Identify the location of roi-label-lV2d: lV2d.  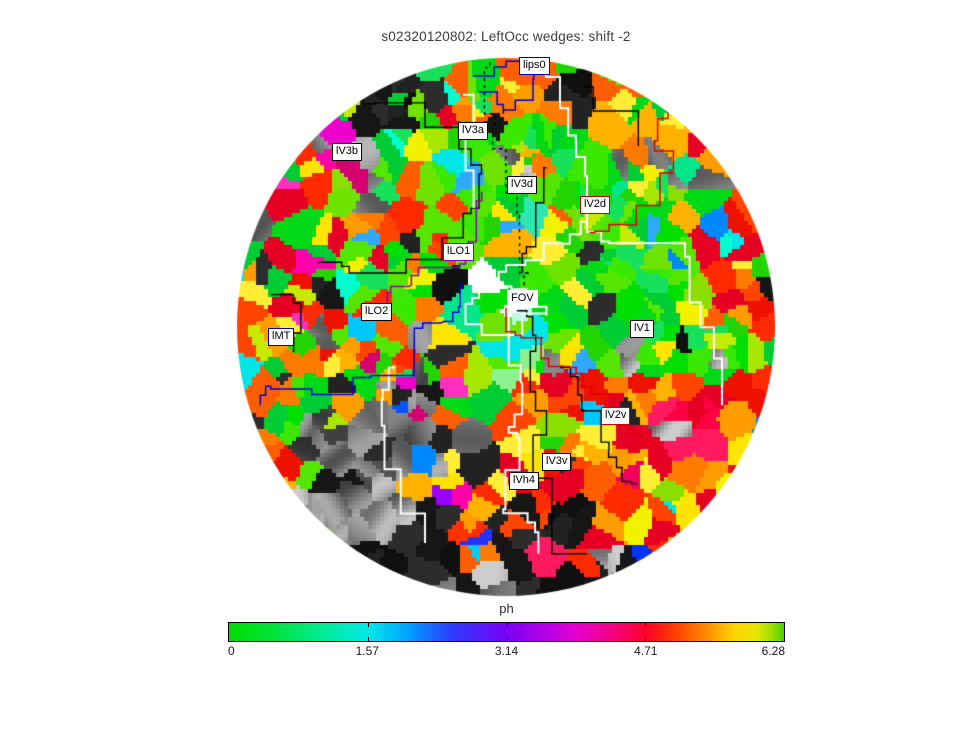
(595, 205).